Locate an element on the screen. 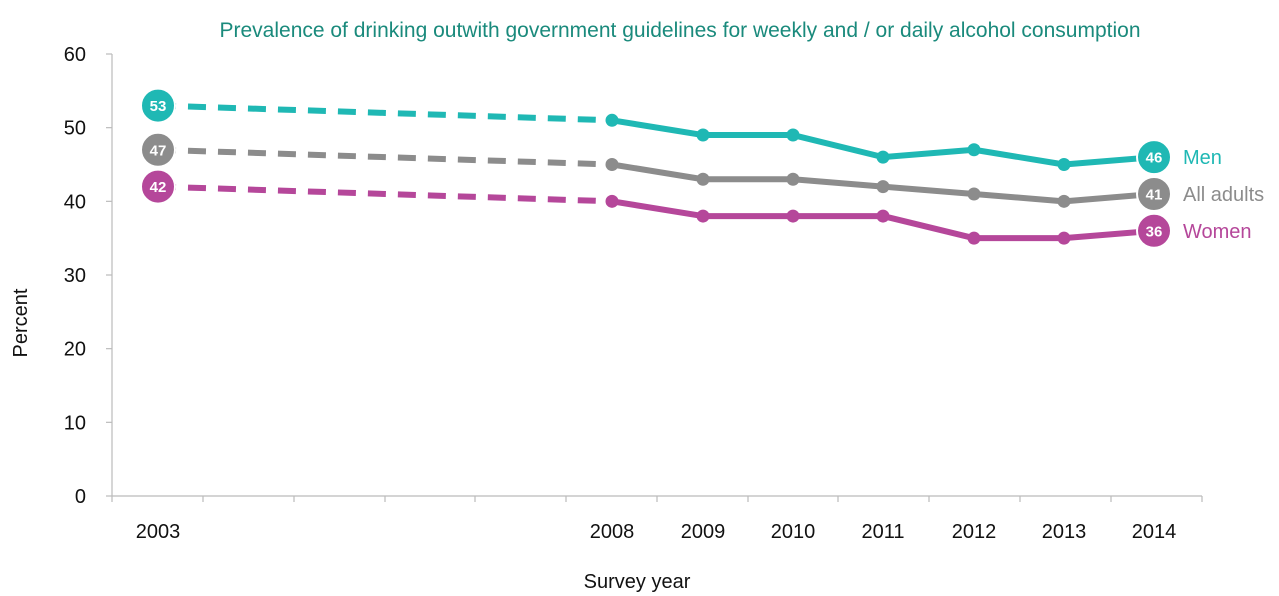 The height and width of the screenshot is (596, 1279). start-value-label: 42 is located at coordinates (158, 187).